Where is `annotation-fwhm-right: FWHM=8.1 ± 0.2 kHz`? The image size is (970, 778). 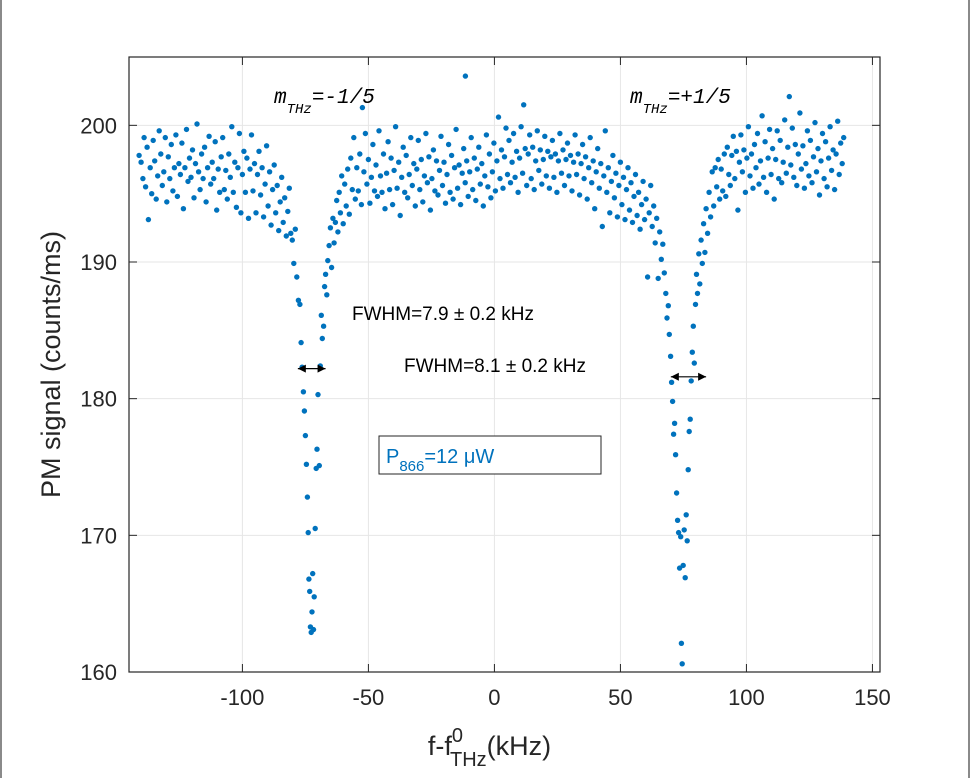
annotation-fwhm-right: FWHM=8.1 ± 0.2 kHz is located at coordinates (495, 366).